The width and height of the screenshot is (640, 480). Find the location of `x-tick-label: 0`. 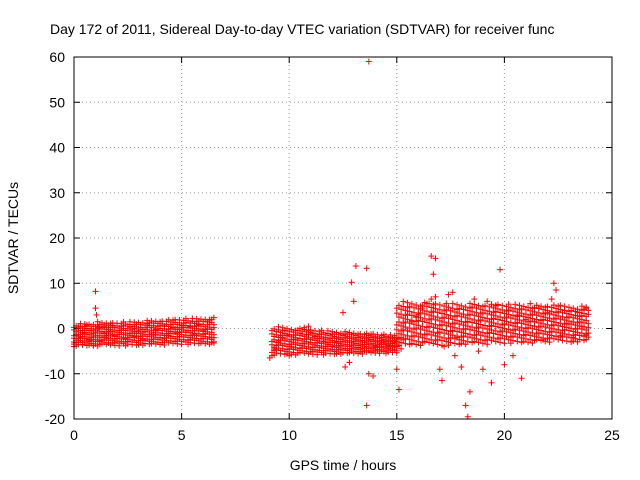

x-tick-label: 0 is located at coordinates (74, 435).